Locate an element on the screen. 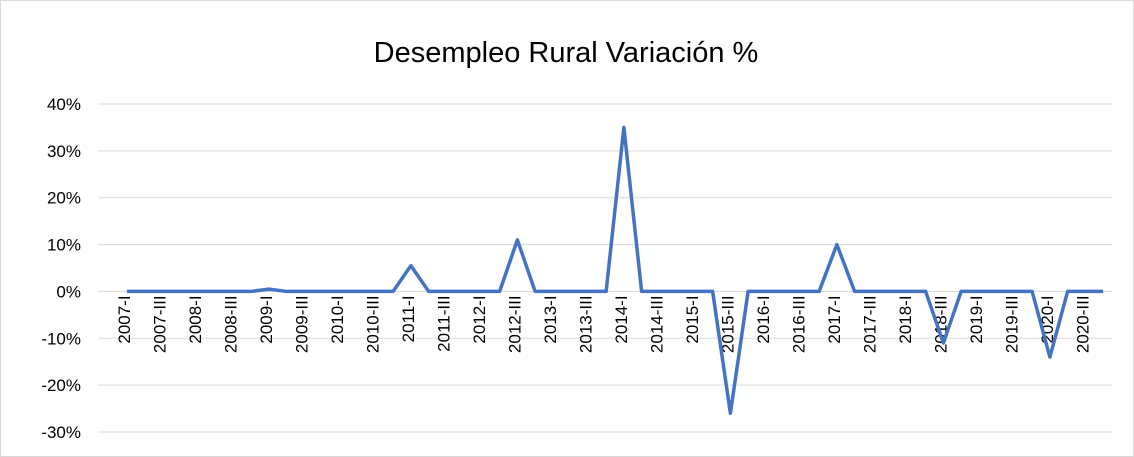 The image size is (1134, 457). y-tick-label: -20% is located at coordinates (61, 385).